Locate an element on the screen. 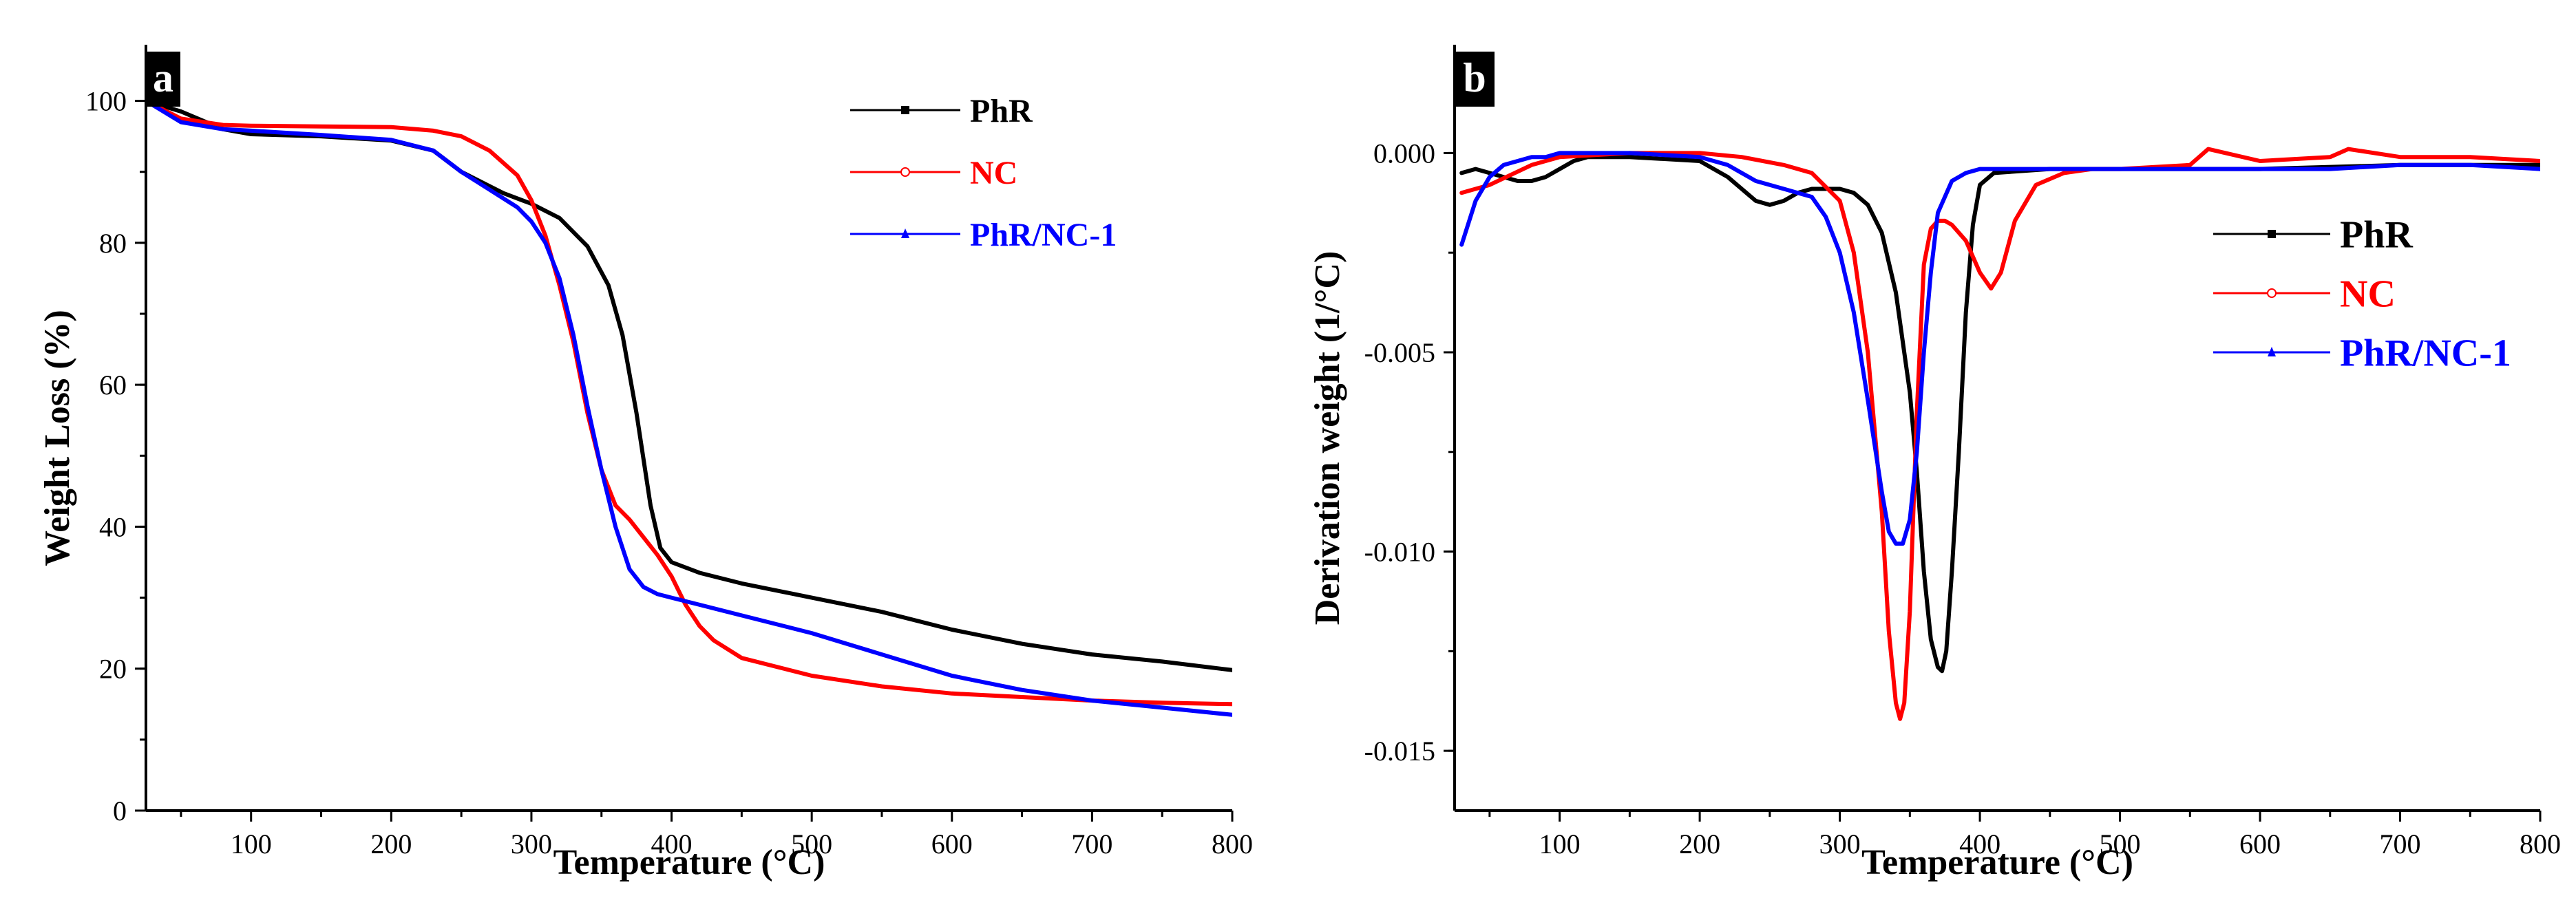 The width and height of the screenshot is (2576, 909). y-tick-label: 20 is located at coordinates (113, 669).